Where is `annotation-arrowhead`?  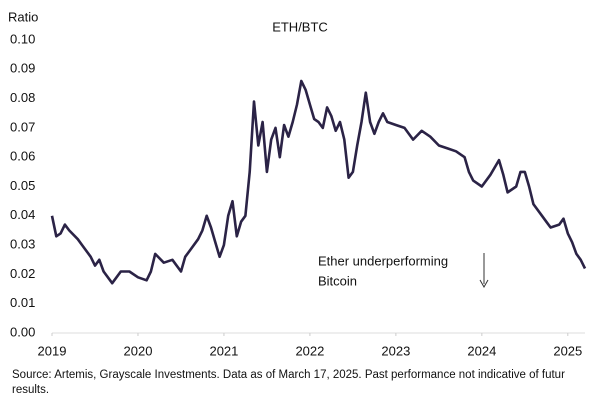 annotation-arrowhead is located at coordinates (484, 284).